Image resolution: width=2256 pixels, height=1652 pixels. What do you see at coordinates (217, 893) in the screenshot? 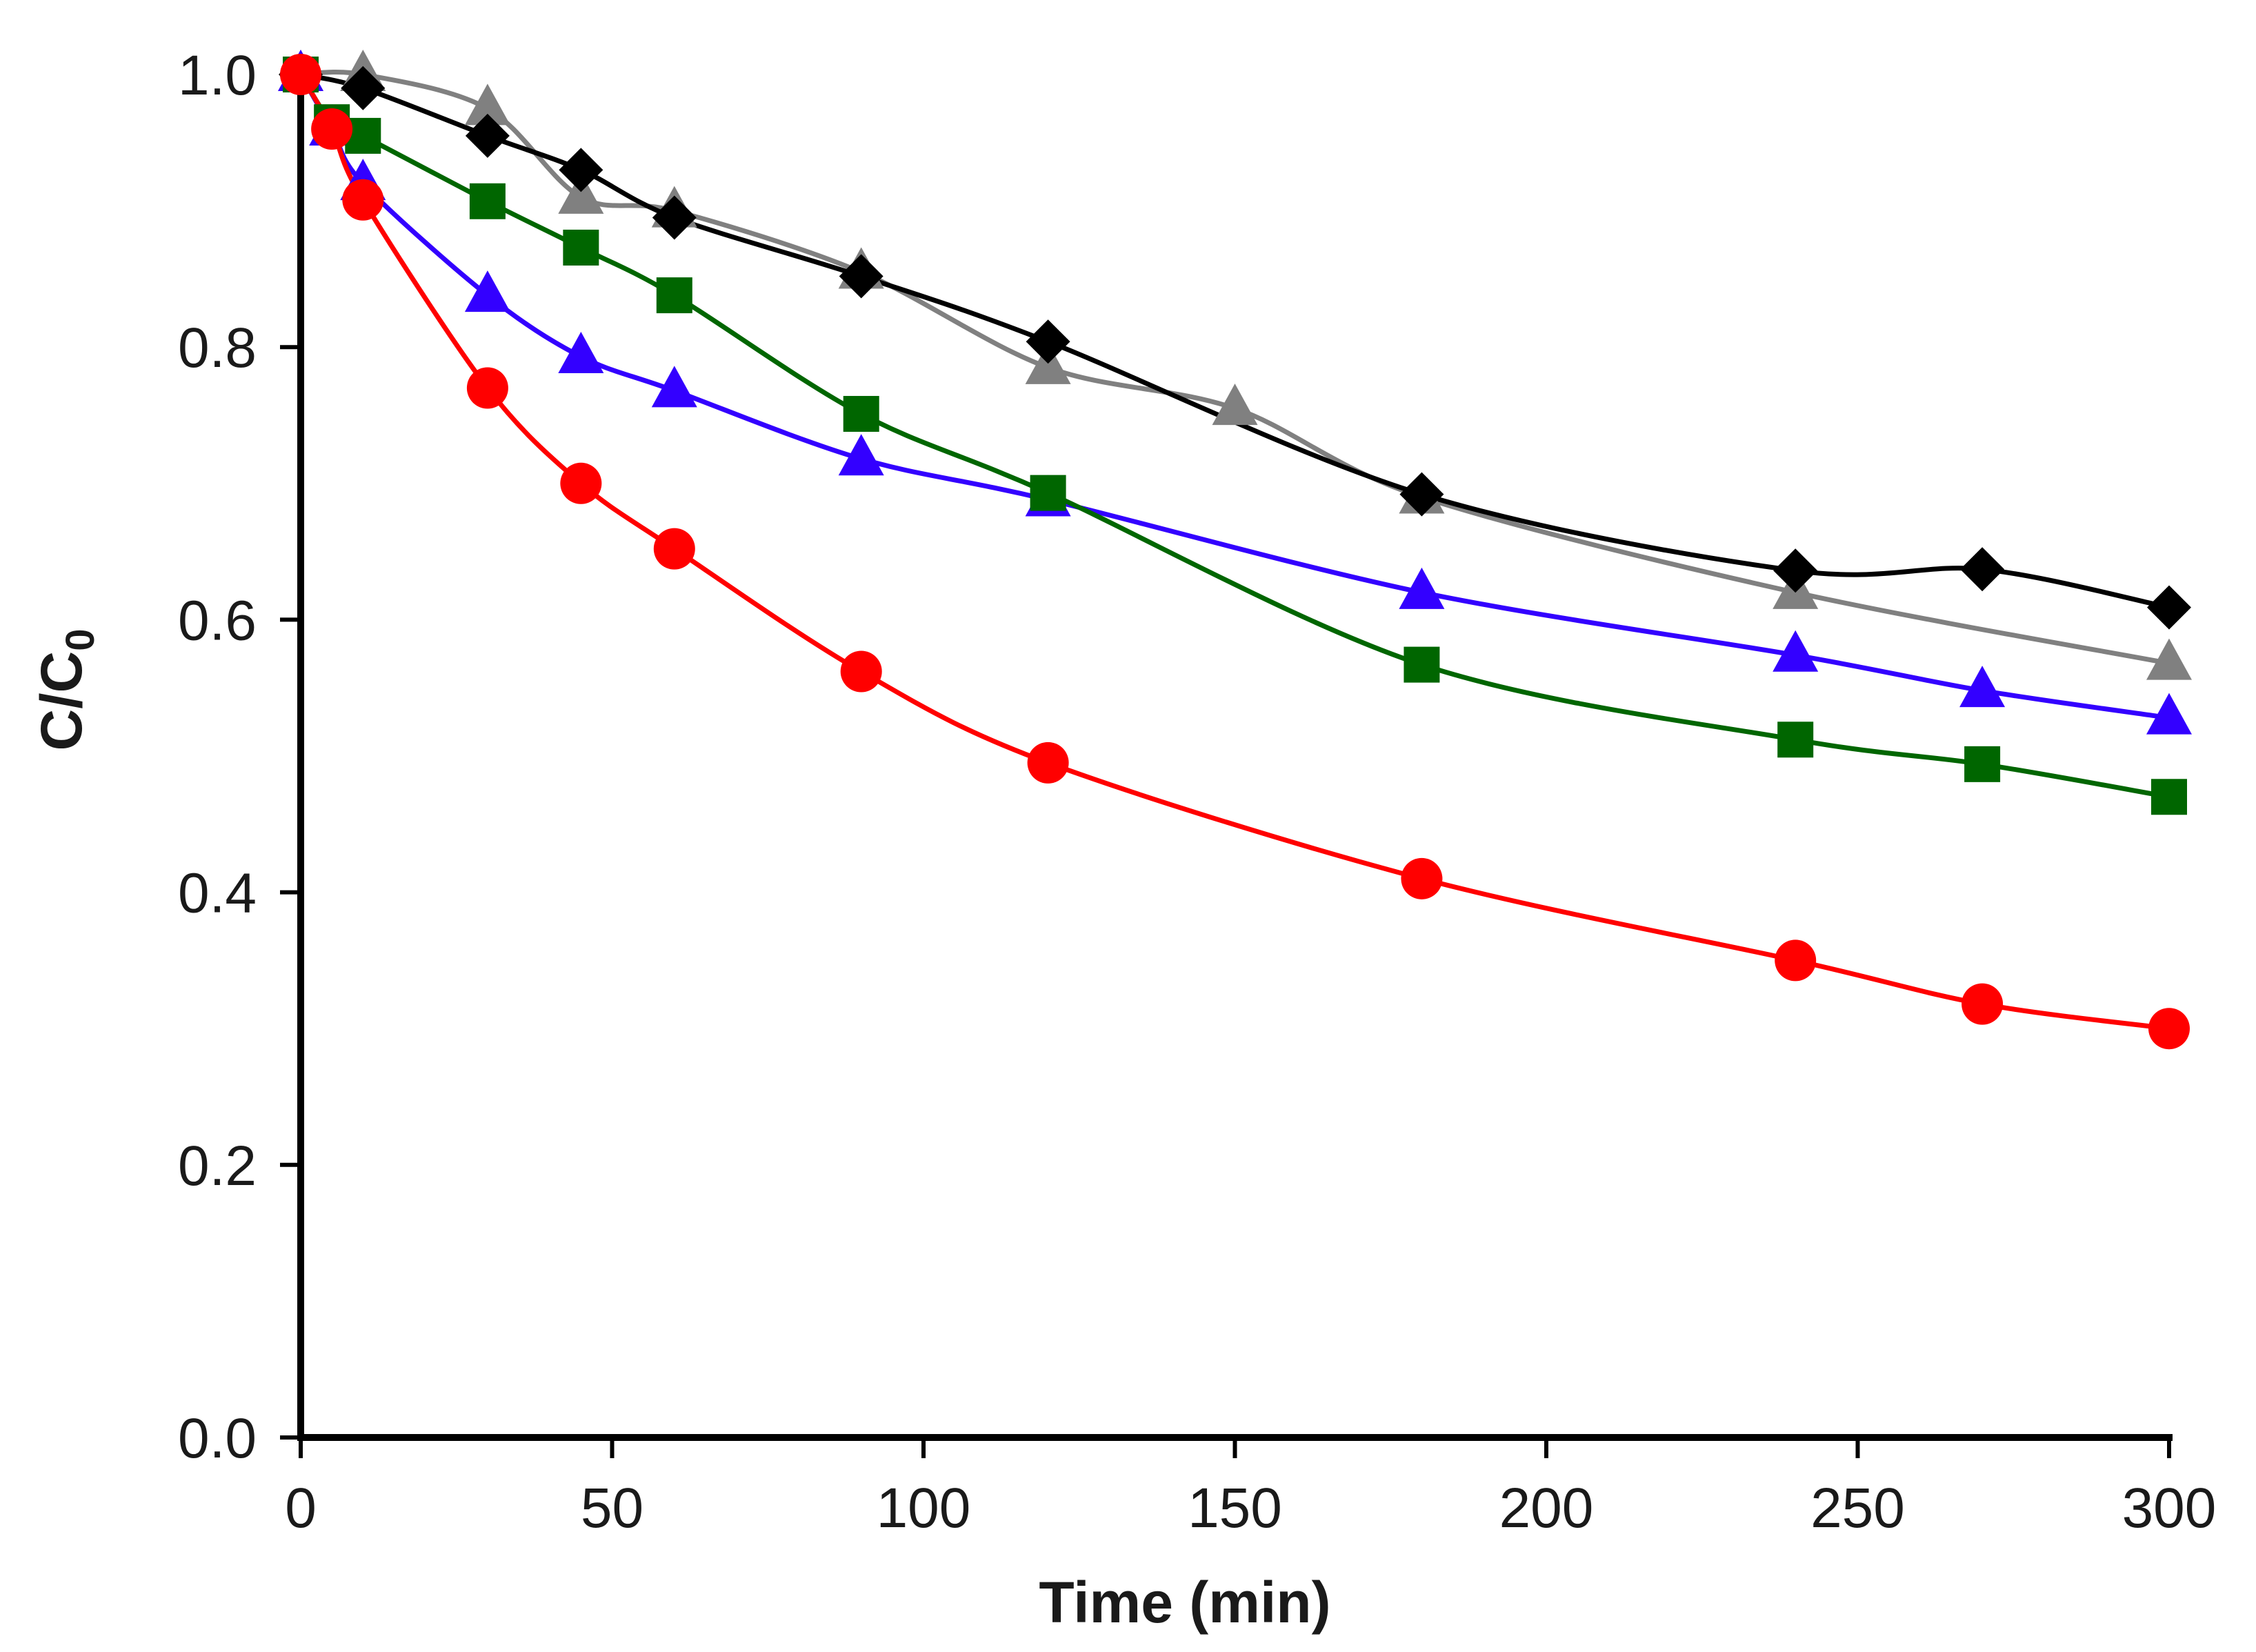
I see `y-tick-label: 0.4` at bounding box center [217, 893].